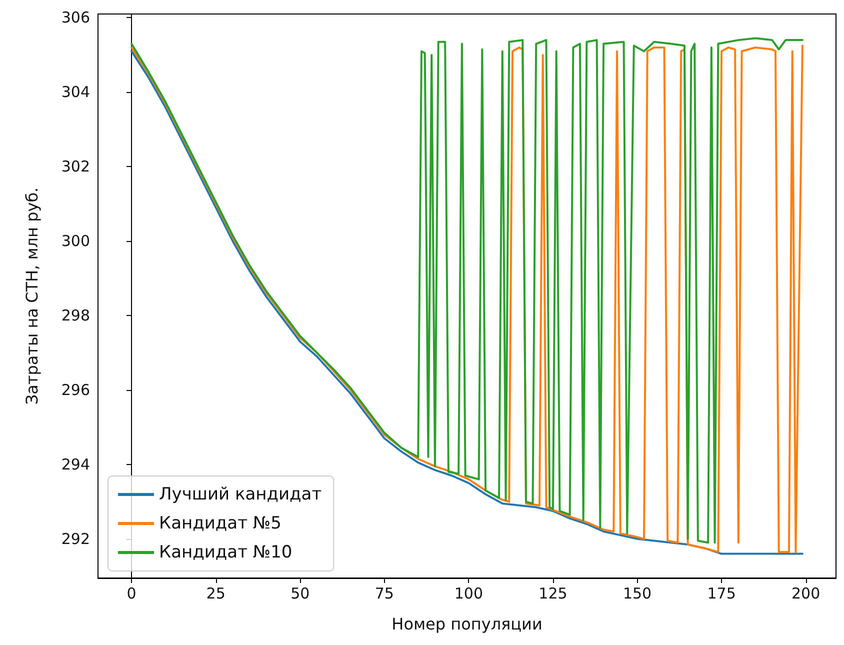 Image resolution: width=844 pixels, height=645 pixels. I want to click on y-axis-title: Затраты на СТН, млн руб., so click(32, 296).